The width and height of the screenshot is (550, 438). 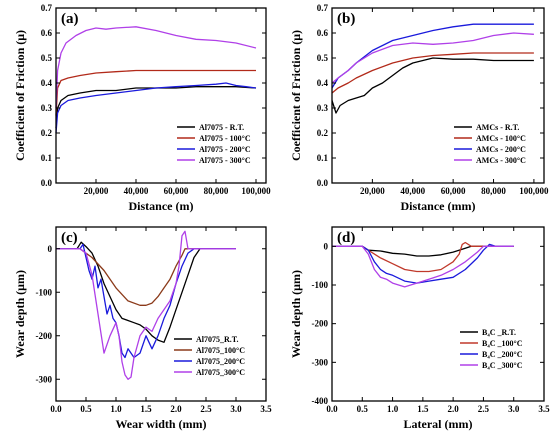 I want to click on legend-entry: B₄C _200°C, so click(x=502, y=354).